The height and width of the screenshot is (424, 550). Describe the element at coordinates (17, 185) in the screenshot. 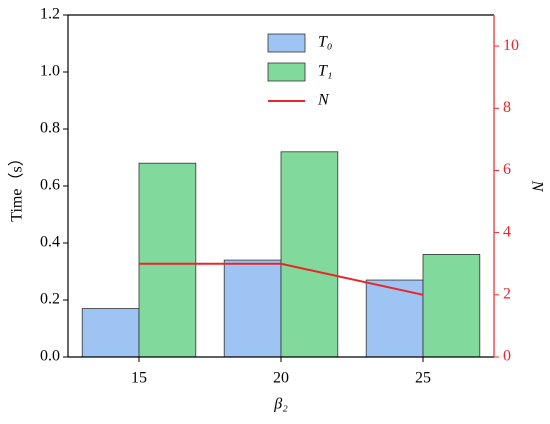

I see `y-axis-label: Time（s）` at that location.